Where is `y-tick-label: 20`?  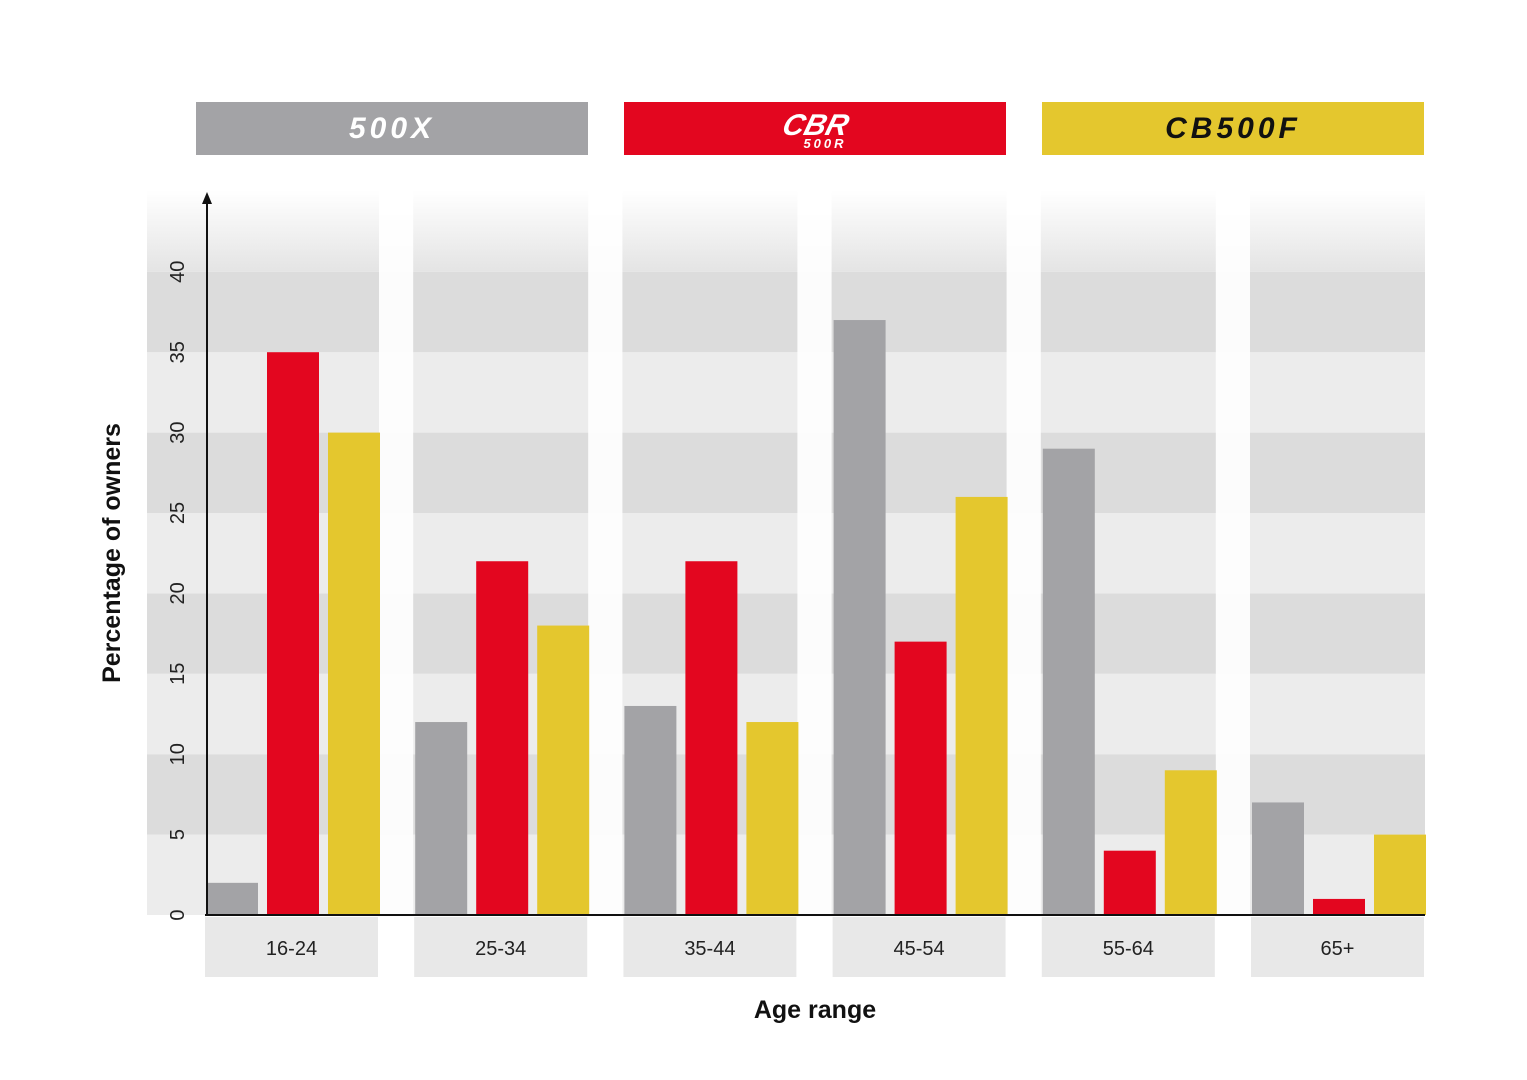
y-tick-label: 20 is located at coordinates (178, 593).